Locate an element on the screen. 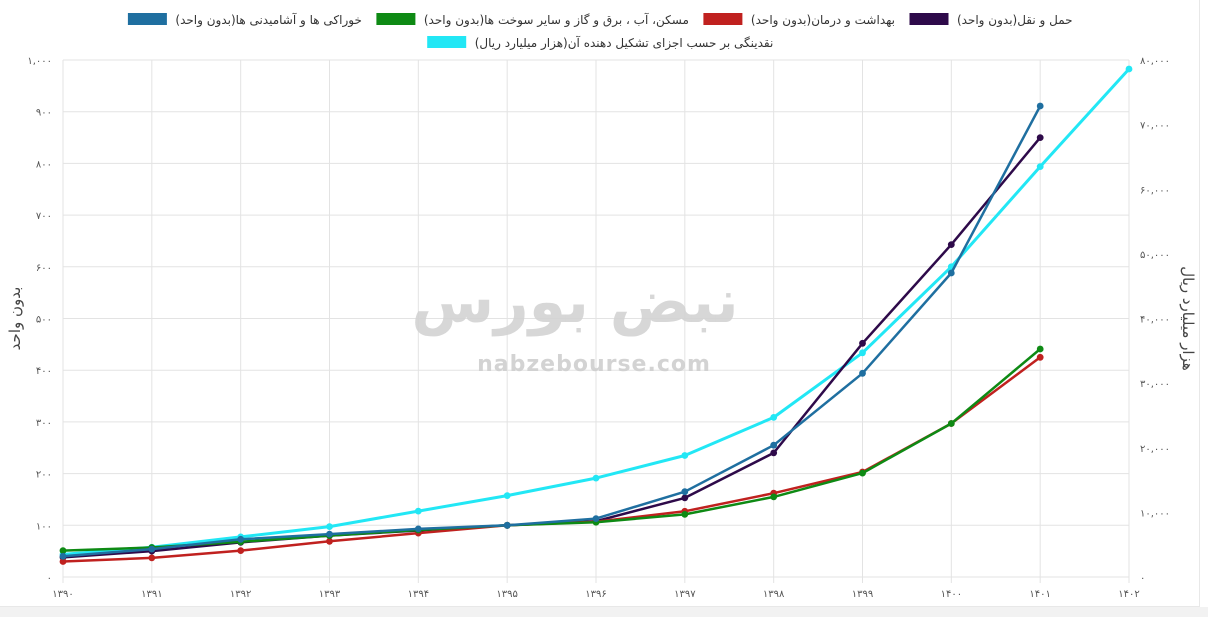 This screenshot has width=1208, height=617. x-tick-label: ۱۳۹۲ is located at coordinates (240, 594).